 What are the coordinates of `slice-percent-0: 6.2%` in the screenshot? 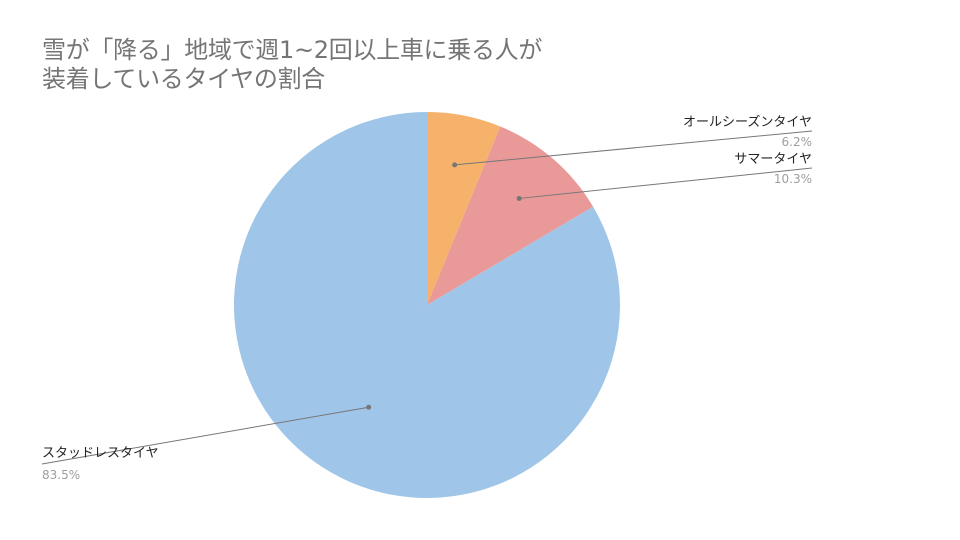 It's located at (797, 142).